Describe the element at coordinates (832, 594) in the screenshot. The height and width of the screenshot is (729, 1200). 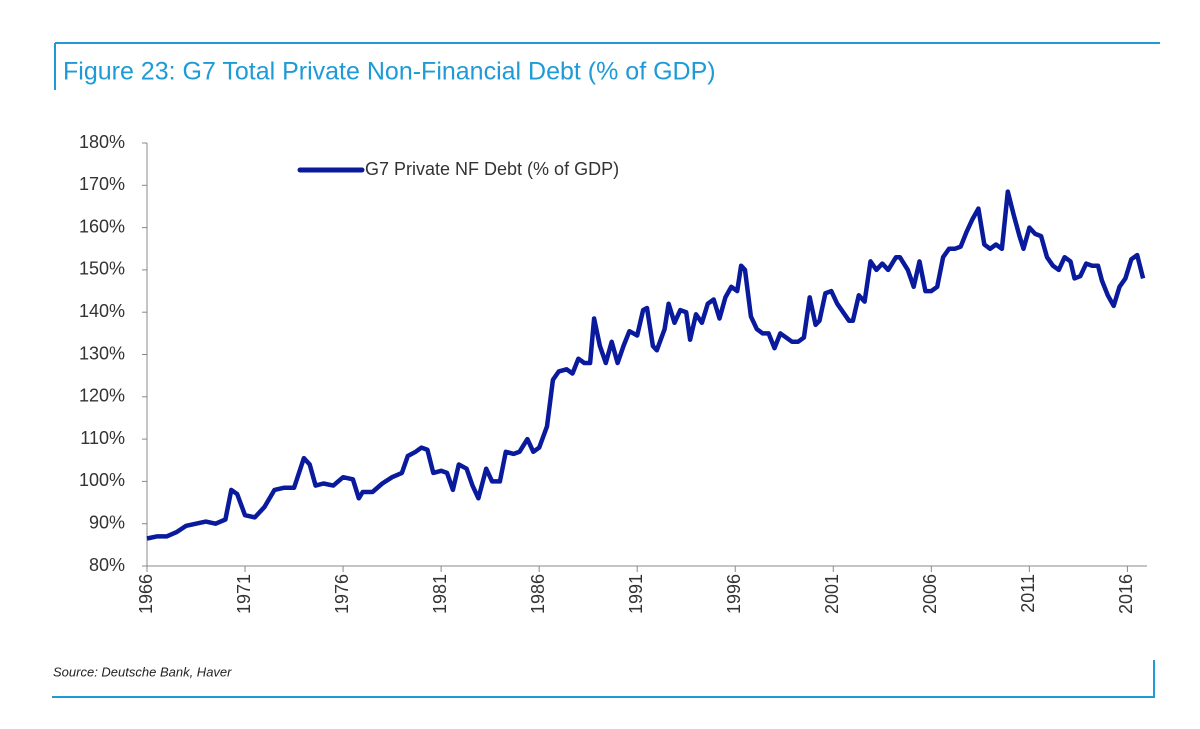
I see `x-tick-label: 2001` at that location.